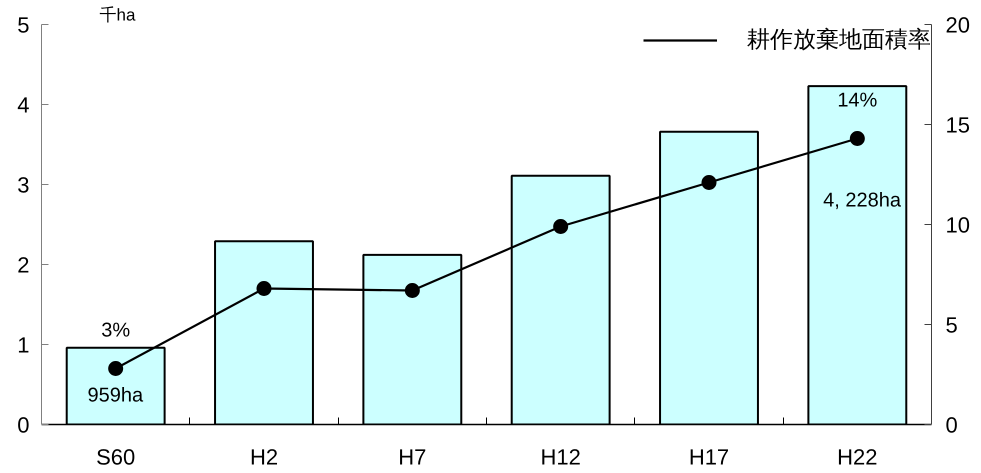  What do you see at coordinates (839, 39) in the screenshot?
I see `legend-label: 耕作放棄地面積率` at bounding box center [839, 39].